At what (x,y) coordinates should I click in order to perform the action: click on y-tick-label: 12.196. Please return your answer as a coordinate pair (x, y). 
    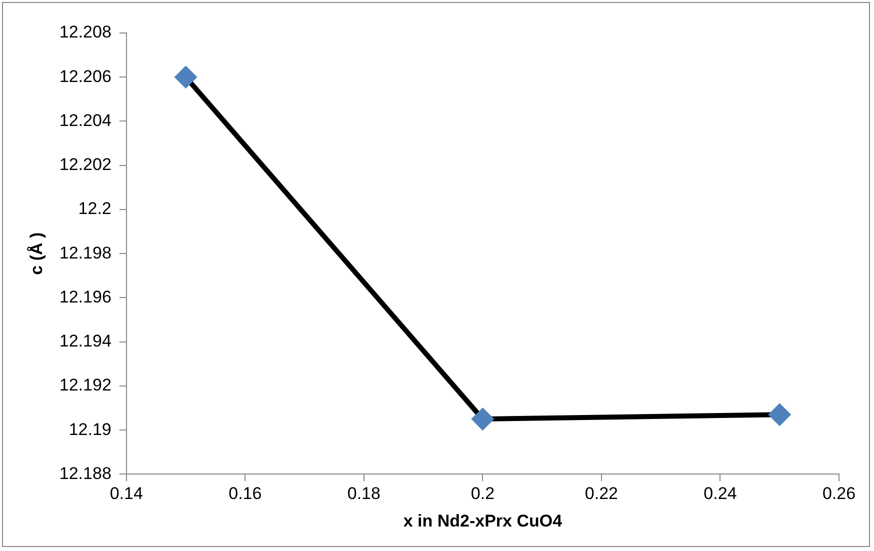
    Looking at the image, I should click on (85, 296).